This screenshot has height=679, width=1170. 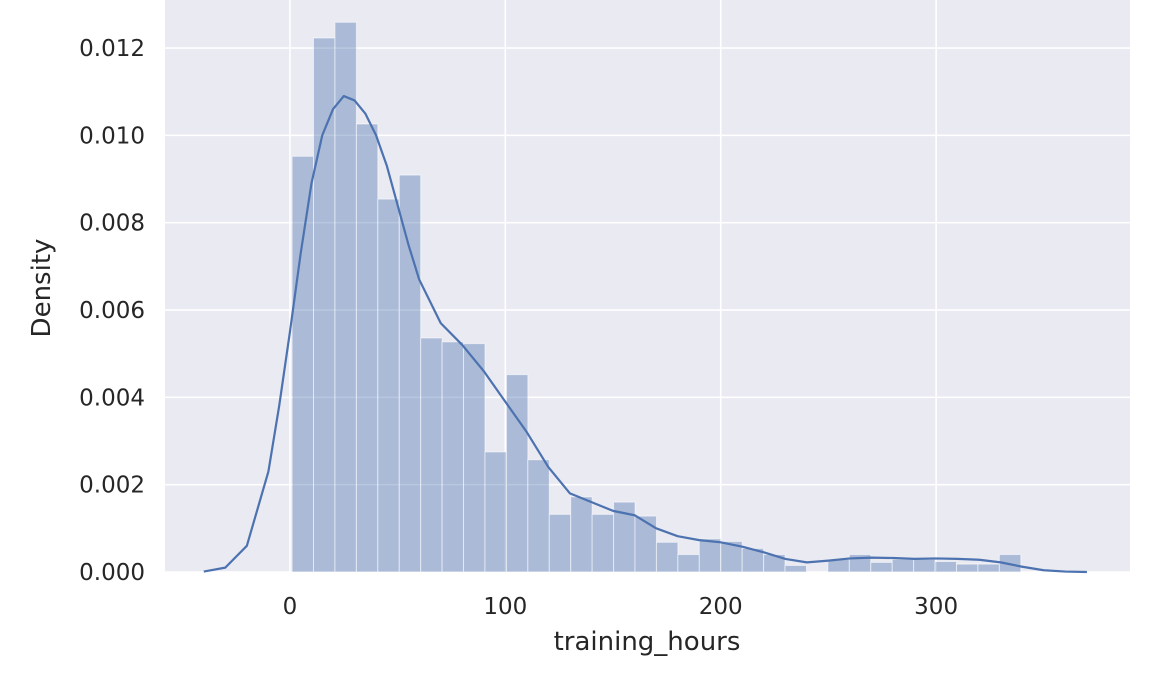 I want to click on x-tick-label: 0, so click(x=290, y=607).